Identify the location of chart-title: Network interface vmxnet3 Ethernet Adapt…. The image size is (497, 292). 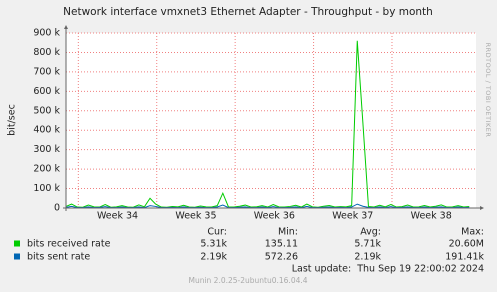
(248, 12).